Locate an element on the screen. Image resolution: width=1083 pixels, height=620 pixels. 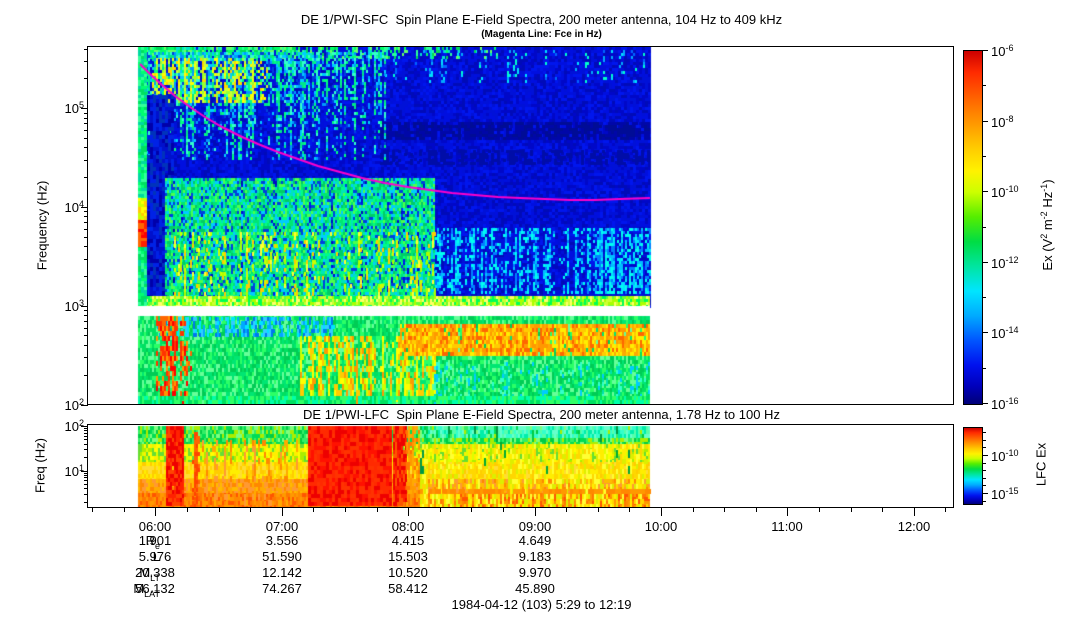
ephemeris-value: 5.976 is located at coordinates (155, 556).